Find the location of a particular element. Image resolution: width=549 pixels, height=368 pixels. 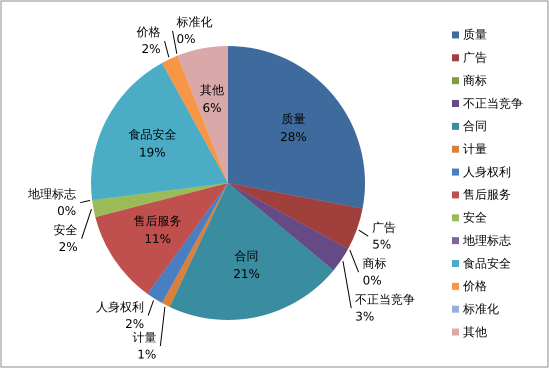

legend-label: 安全 is located at coordinates (475, 217).